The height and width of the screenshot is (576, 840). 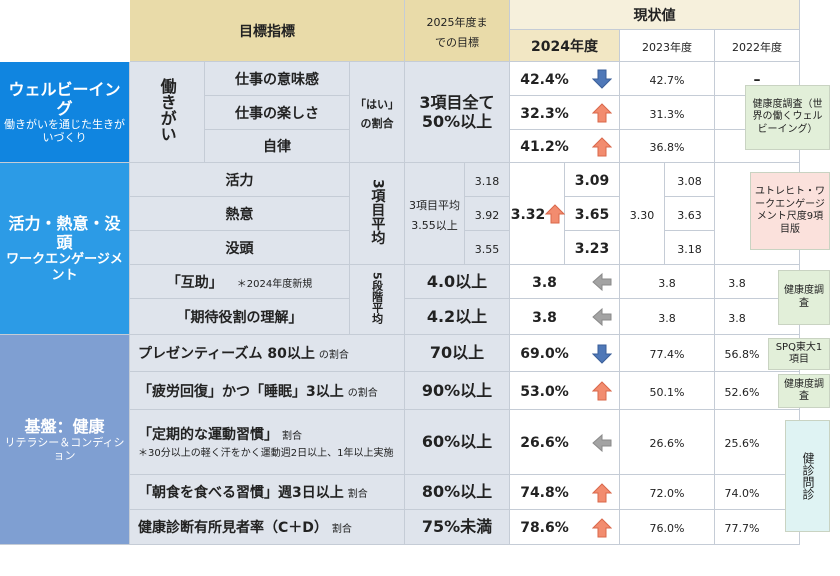 I want to click on header-cell: 目標指標, so click(x=267, y=31).